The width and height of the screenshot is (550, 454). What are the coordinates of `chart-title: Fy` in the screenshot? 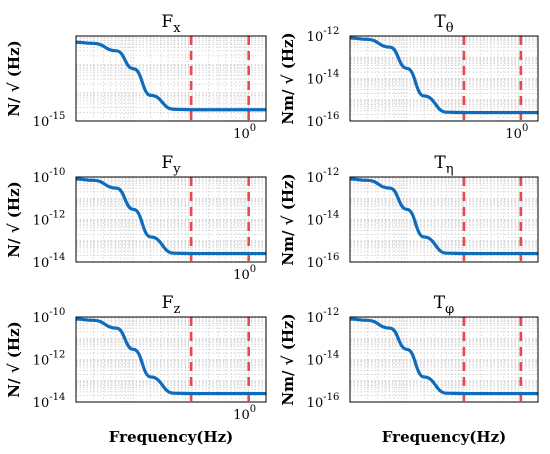 It's located at (171, 165).